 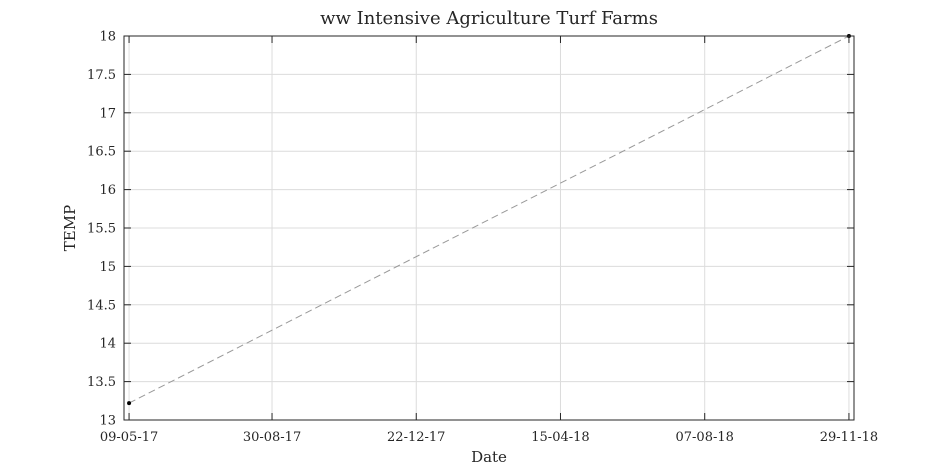 What do you see at coordinates (489, 18) in the screenshot?
I see `chart-title: ww Intensive Agriculture Turf Farms` at bounding box center [489, 18].